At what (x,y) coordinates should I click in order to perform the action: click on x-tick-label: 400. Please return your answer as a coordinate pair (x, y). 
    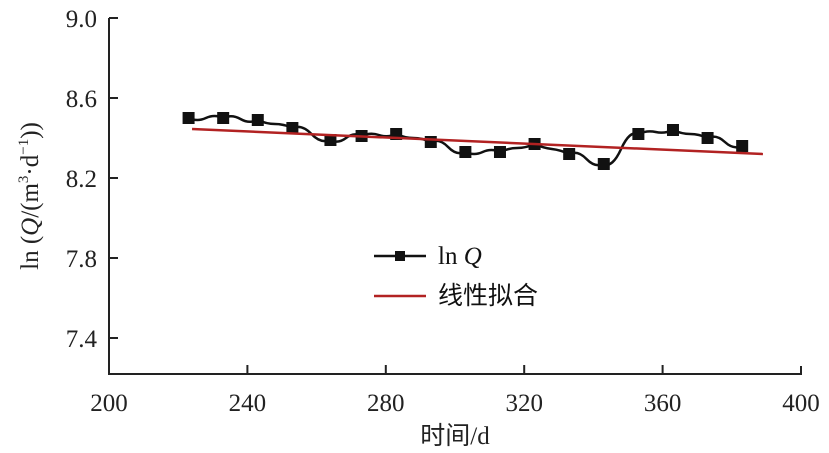
    Looking at the image, I should click on (801, 403).